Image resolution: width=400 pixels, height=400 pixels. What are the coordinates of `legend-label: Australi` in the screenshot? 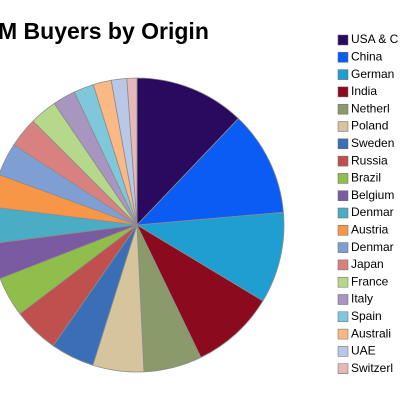 It's located at (371, 333).